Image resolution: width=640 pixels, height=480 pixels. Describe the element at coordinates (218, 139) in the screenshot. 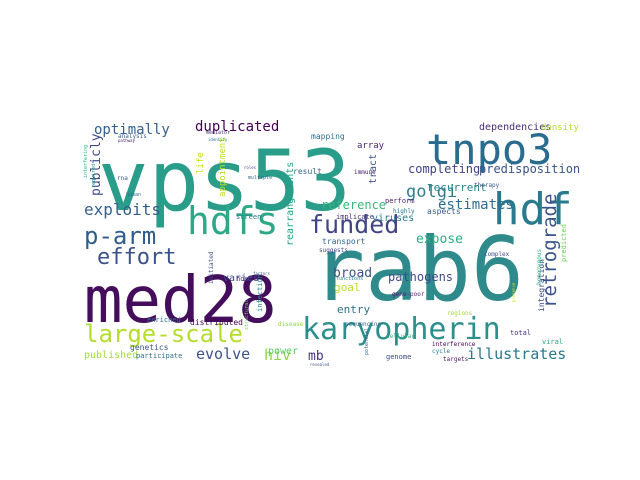

I see `cloud-word-identify: identify` at that location.